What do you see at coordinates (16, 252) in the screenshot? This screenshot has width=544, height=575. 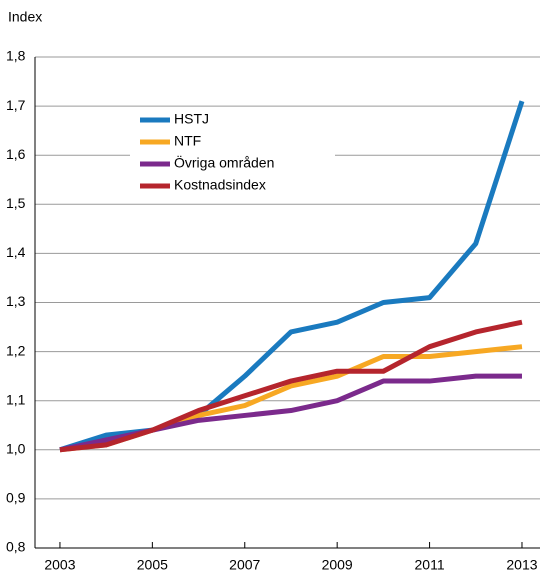 I see `y-tick-label: 1,4` at bounding box center [16, 252].